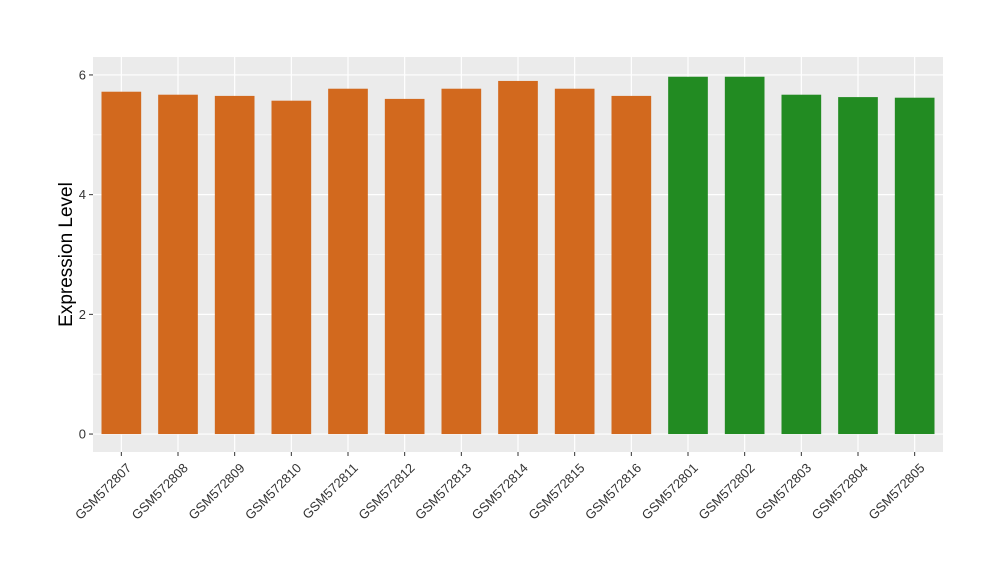 This screenshot has width=1000, height=580. What do you see at coordinates (783, 491) in the screenshot?
I see `x-tick-label: GSM572803` at bounding box center [783, 491].